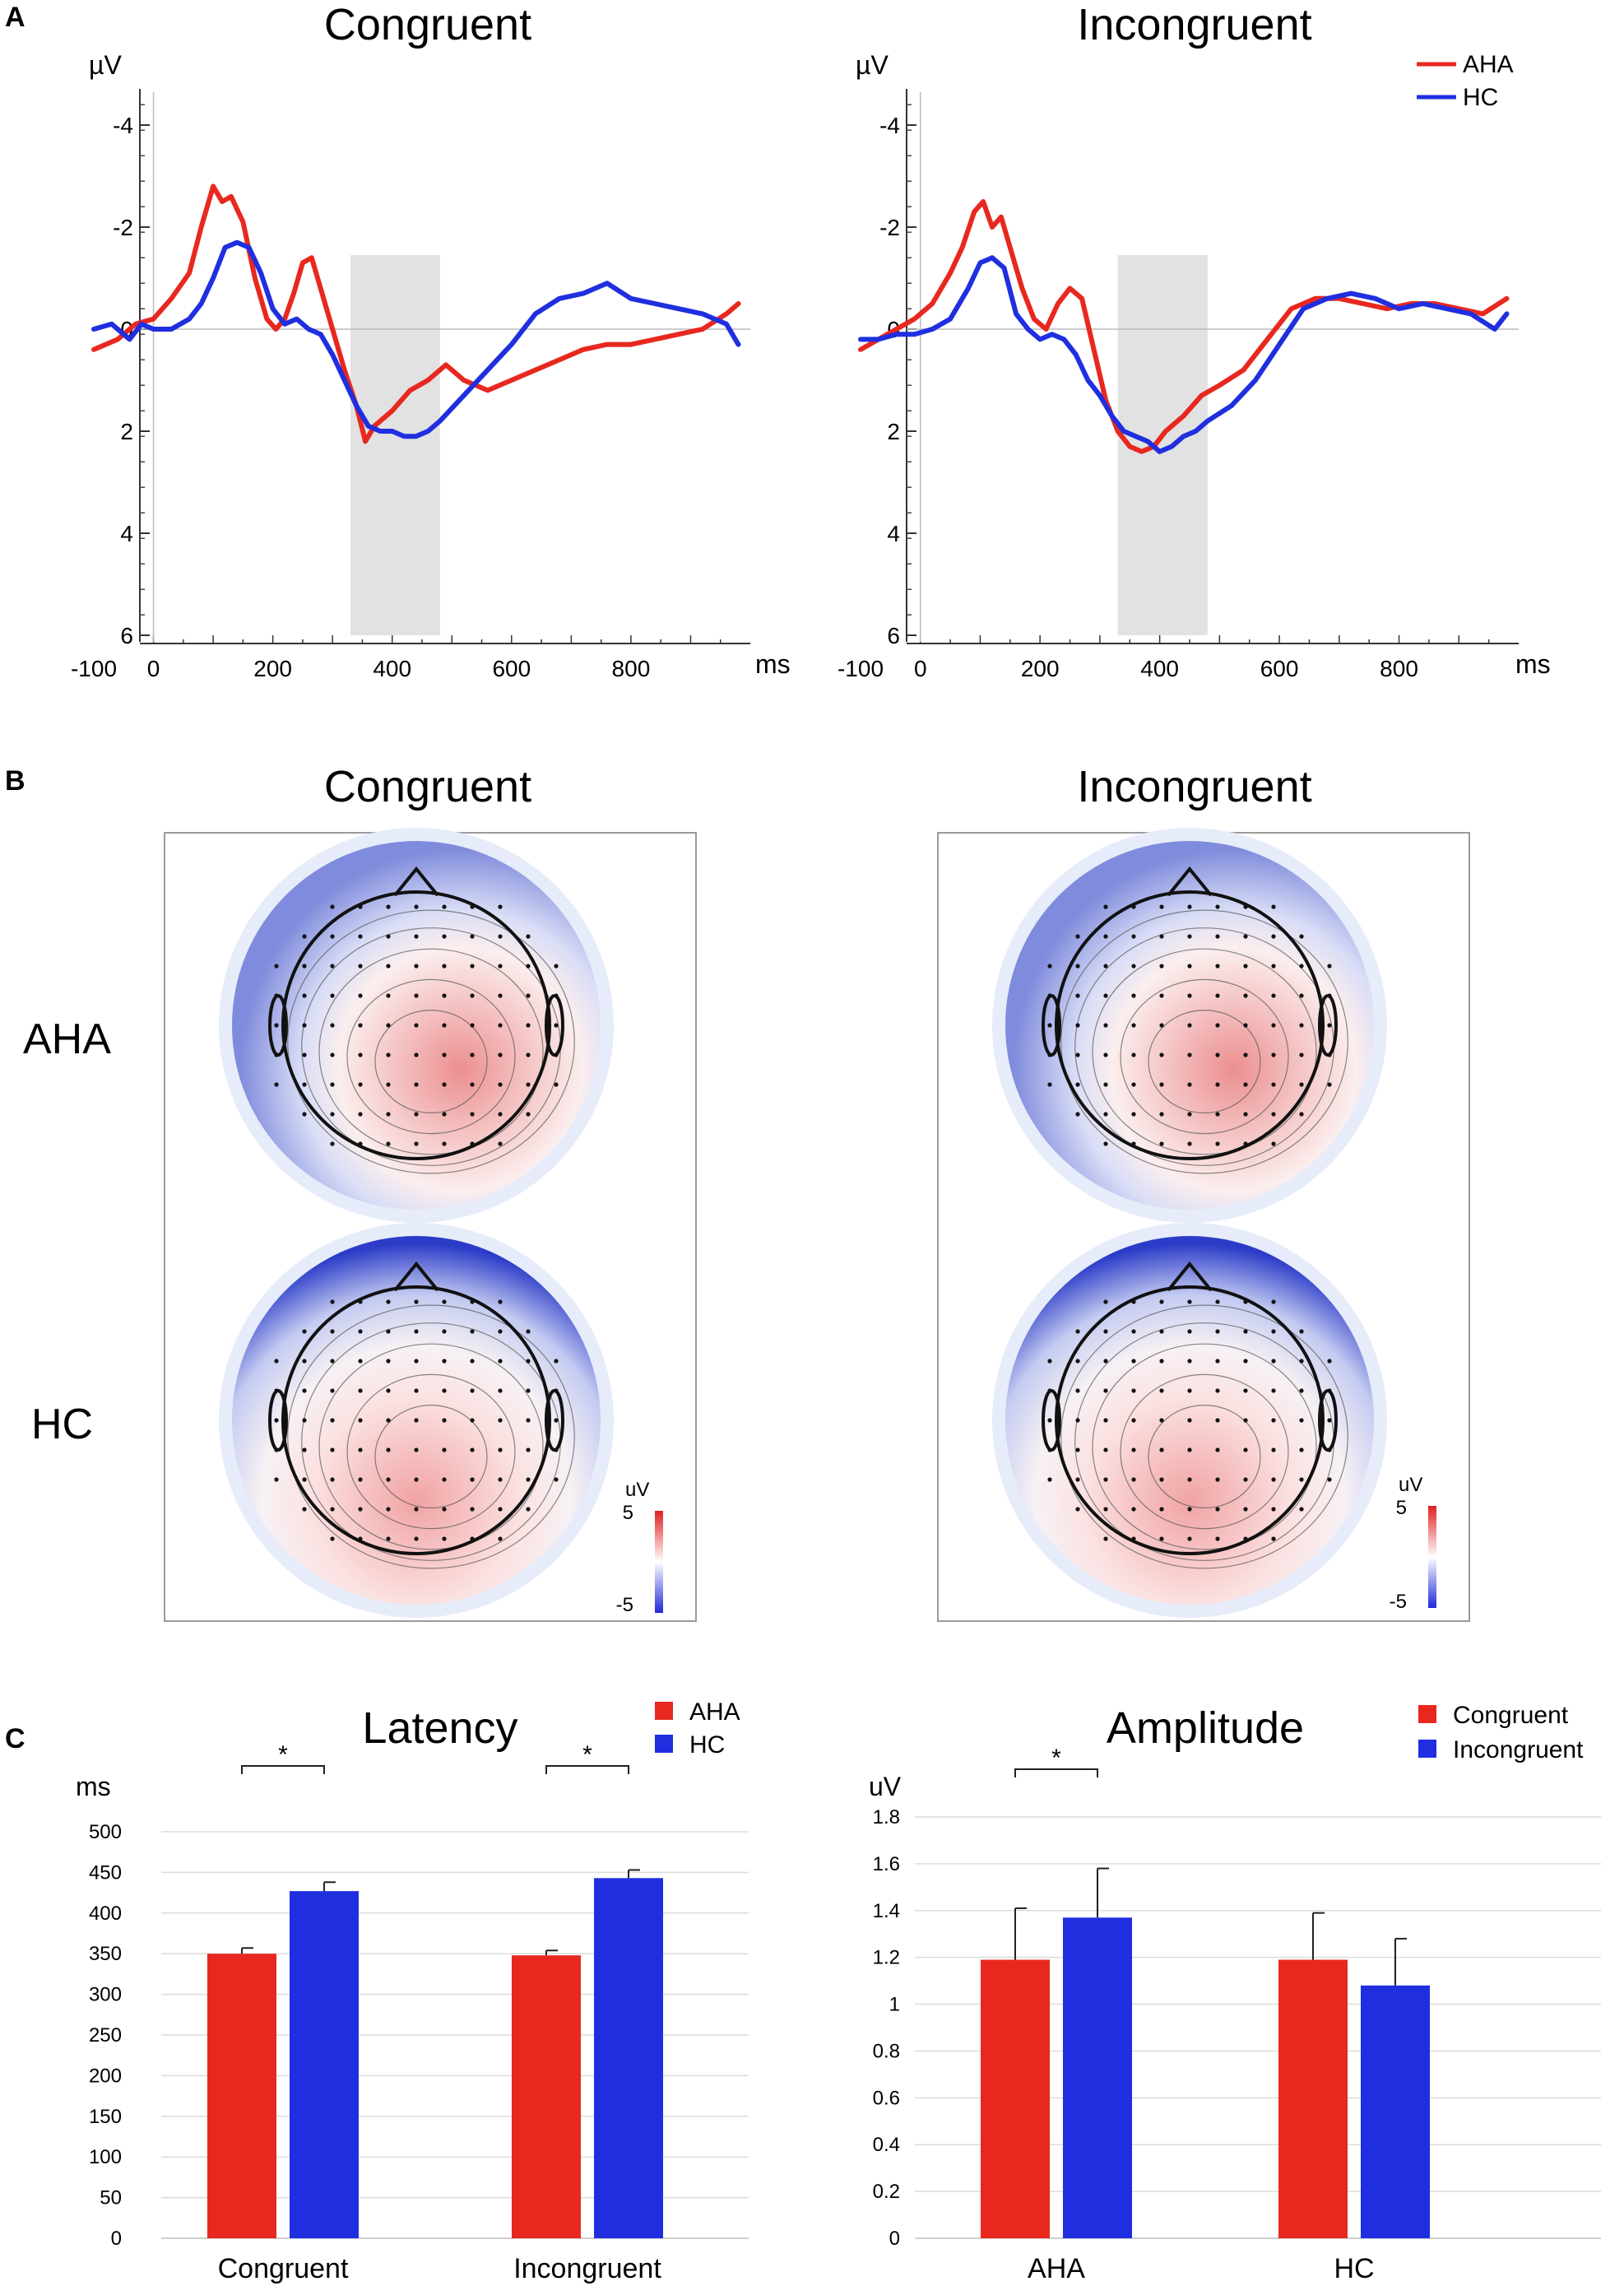  What do you see at coordinates (546, 2096) in the screenshot?
I see `bar-latency-aha-incongruent` at bounding box center [546, 2096].